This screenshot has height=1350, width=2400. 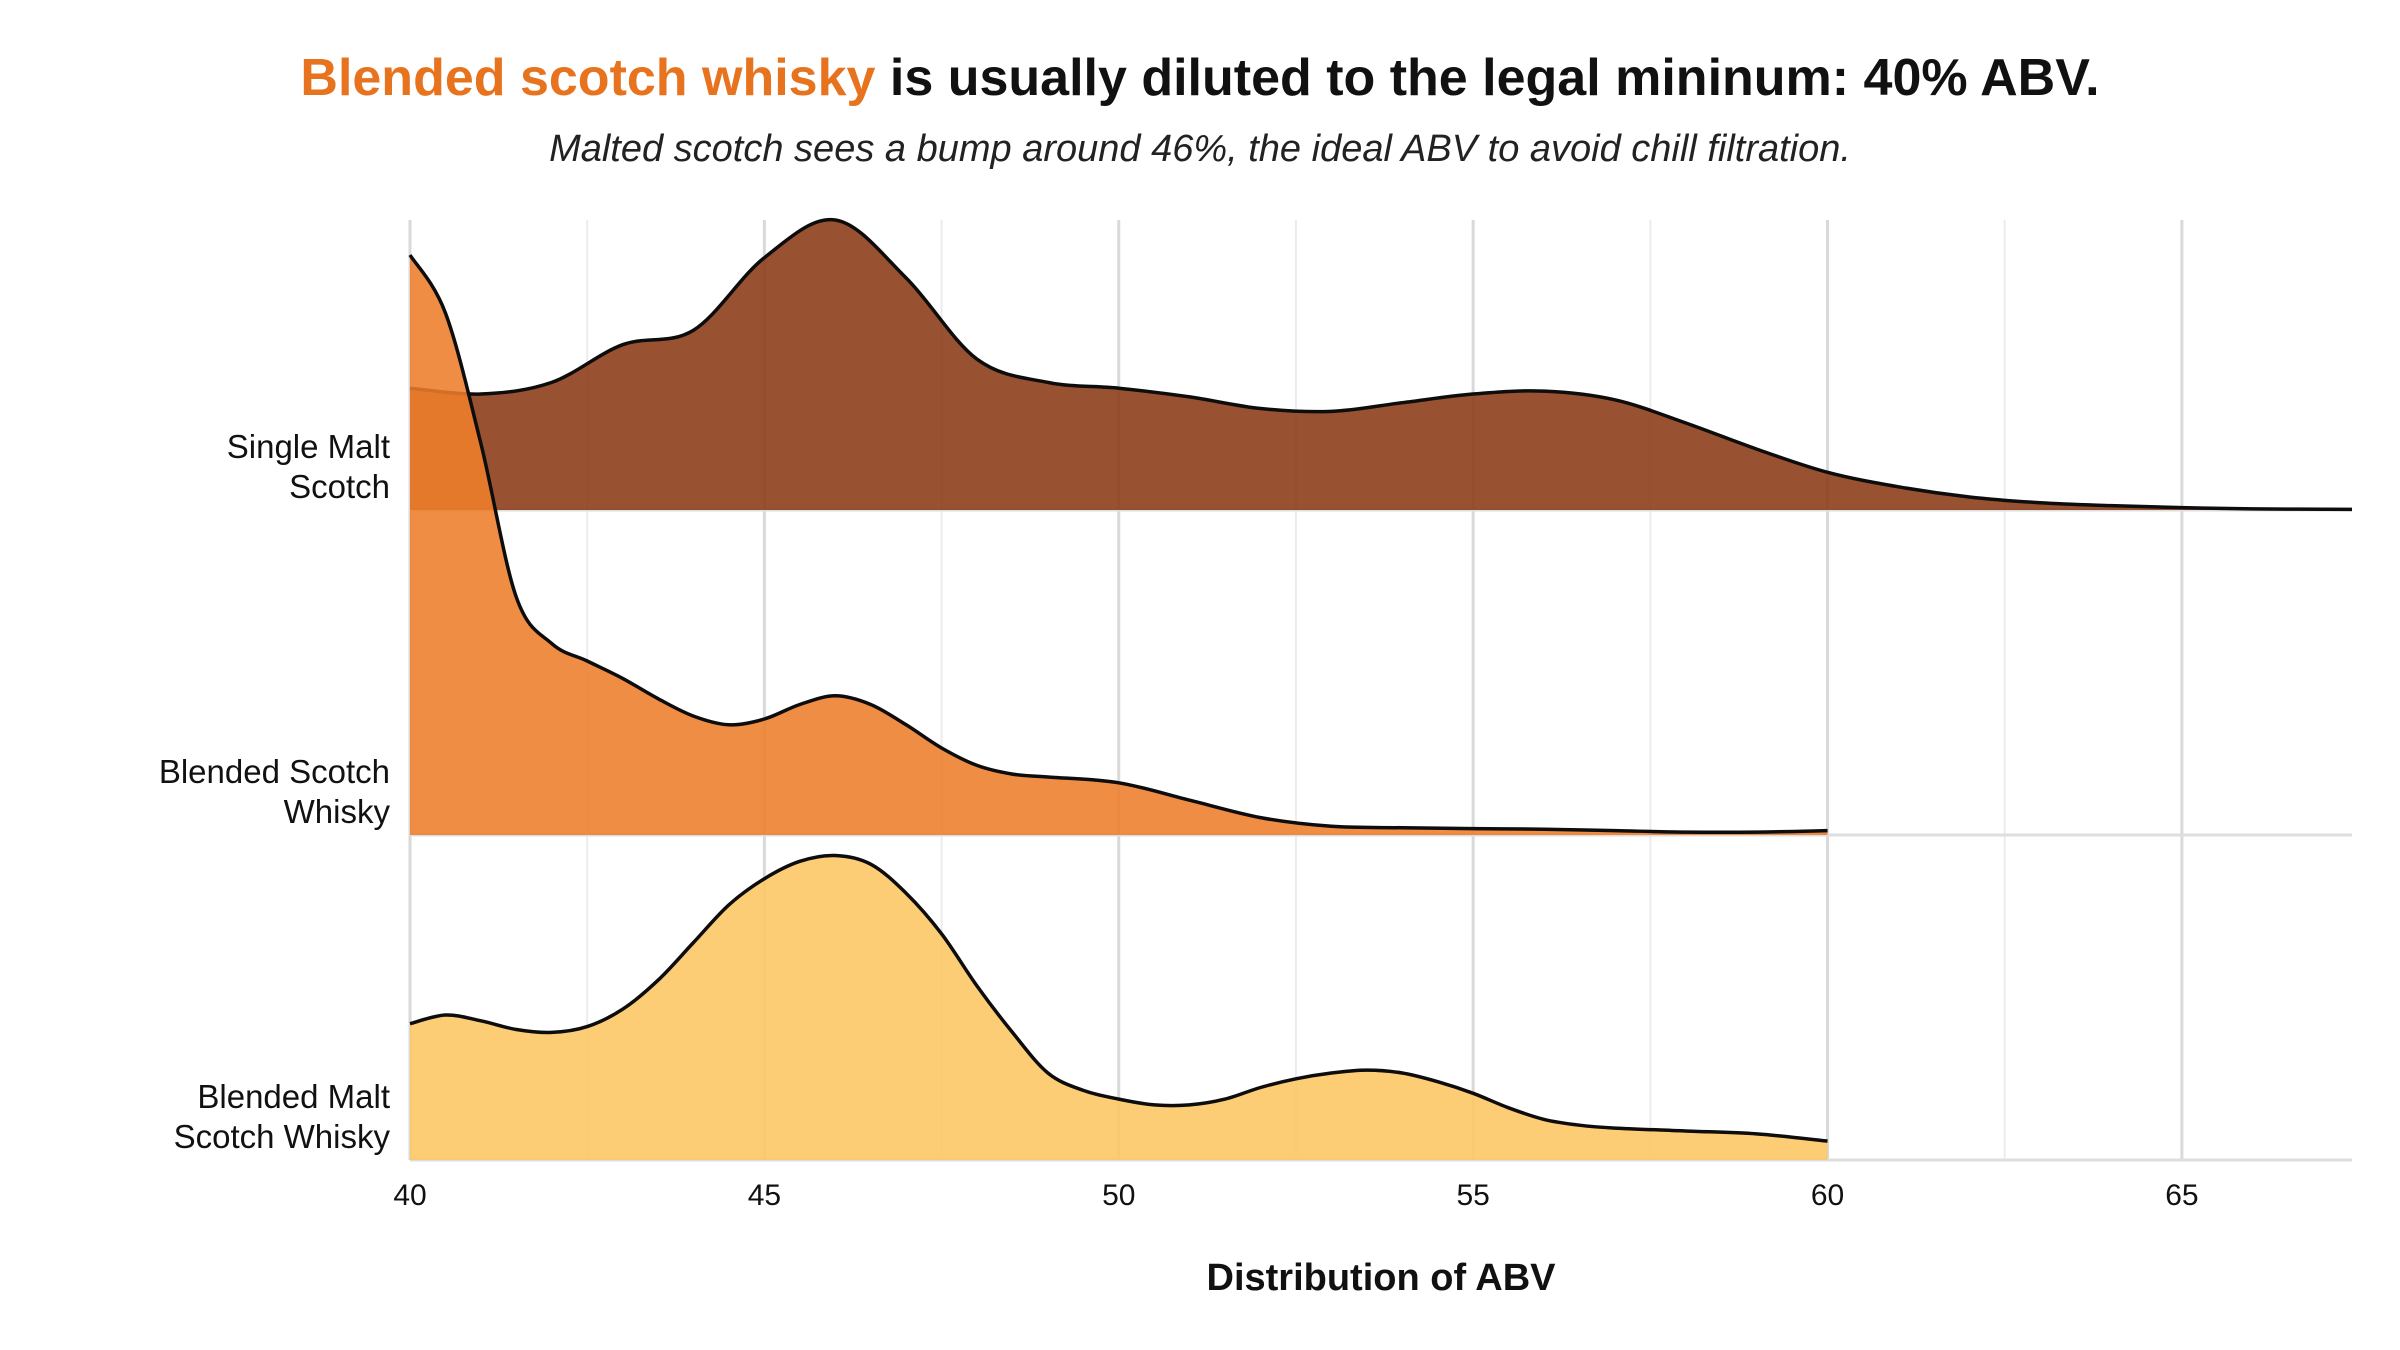 I want to click on x-tick-label: 40, so click(x=409, y=1195).